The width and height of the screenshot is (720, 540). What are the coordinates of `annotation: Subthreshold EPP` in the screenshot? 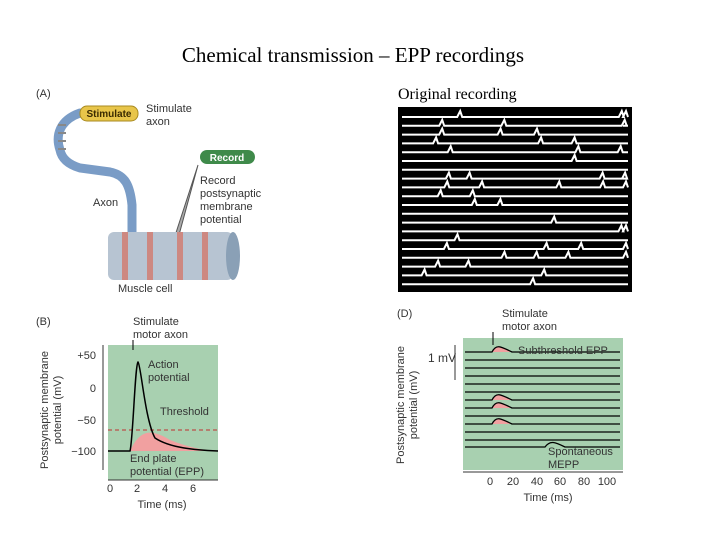 It's located at (563, 351).